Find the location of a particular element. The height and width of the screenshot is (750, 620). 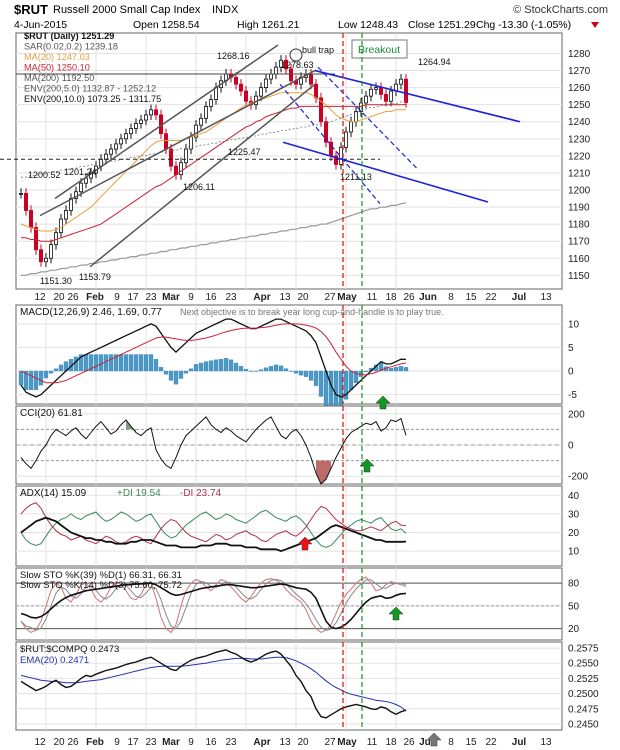

cci-oversold-fill is located at coordinates (323, 472).